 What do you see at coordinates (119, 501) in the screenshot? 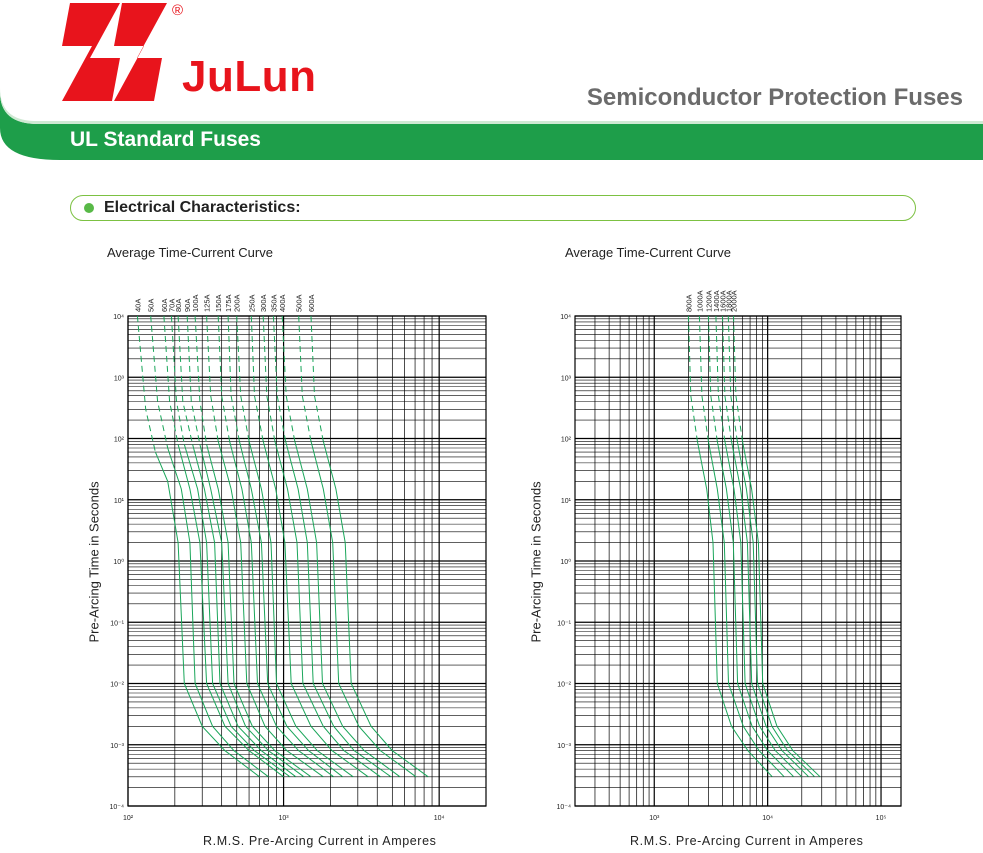
I see `y-tick-label: 10¹` at bounding box center [119, 501].